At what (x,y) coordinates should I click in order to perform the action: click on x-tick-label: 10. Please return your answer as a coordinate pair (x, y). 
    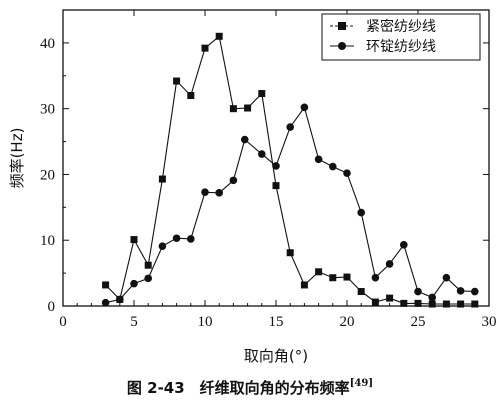
    Looking at the image, I should click on (205, 322).